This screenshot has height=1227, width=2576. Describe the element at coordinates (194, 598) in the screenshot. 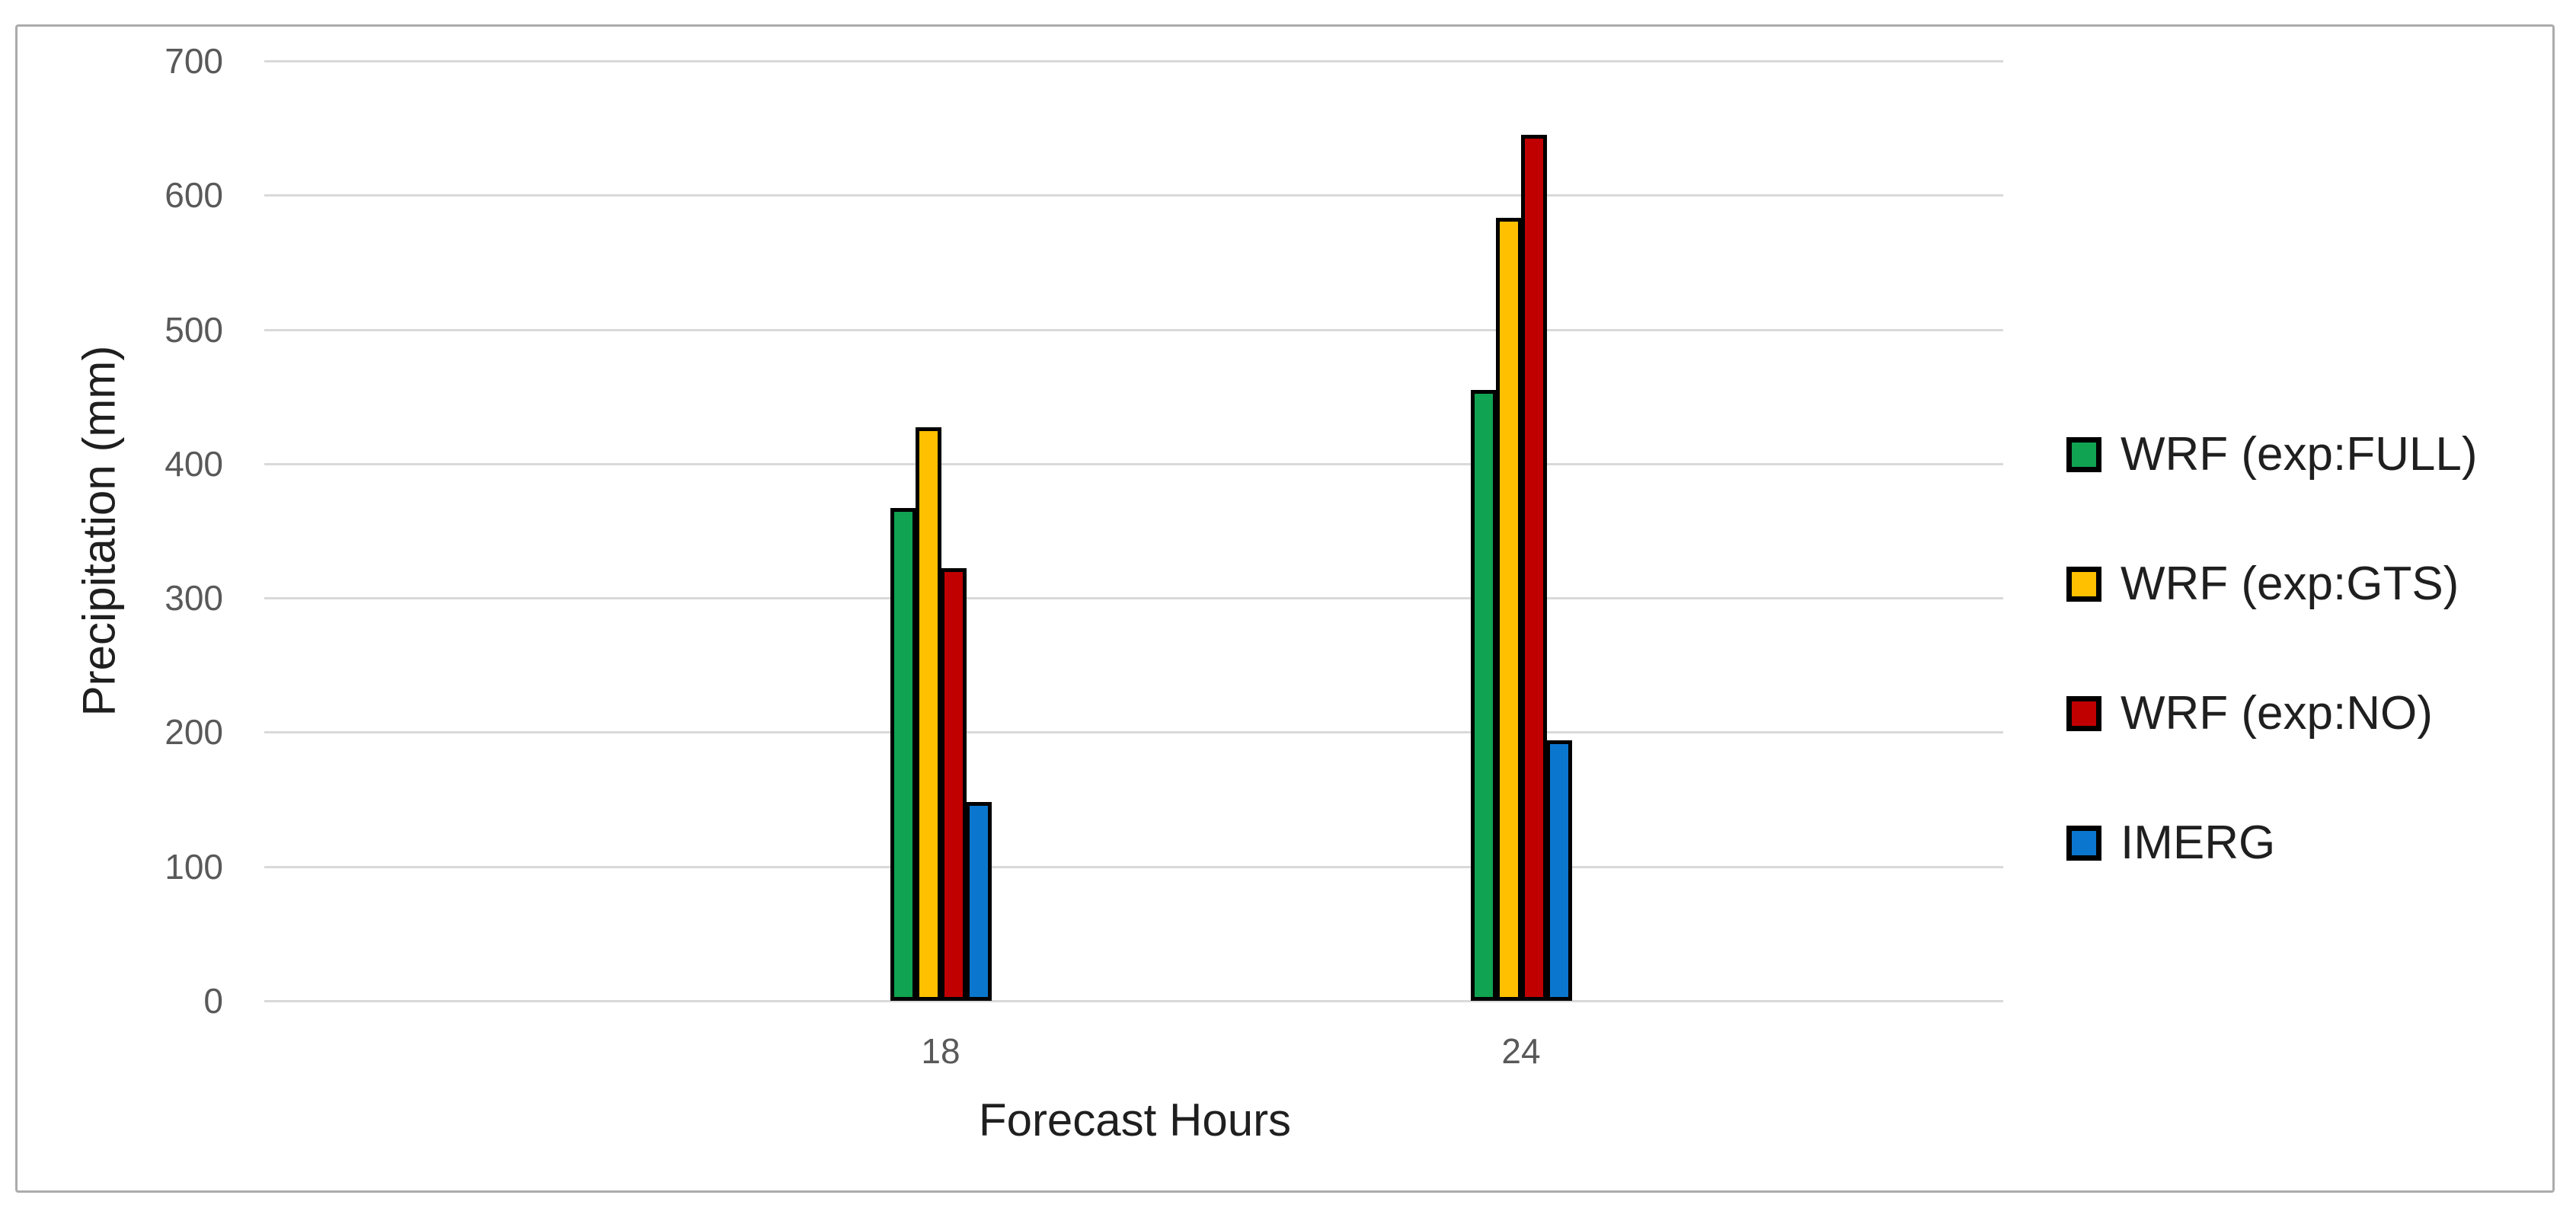

I see `y-tick-label: 300` at that location.